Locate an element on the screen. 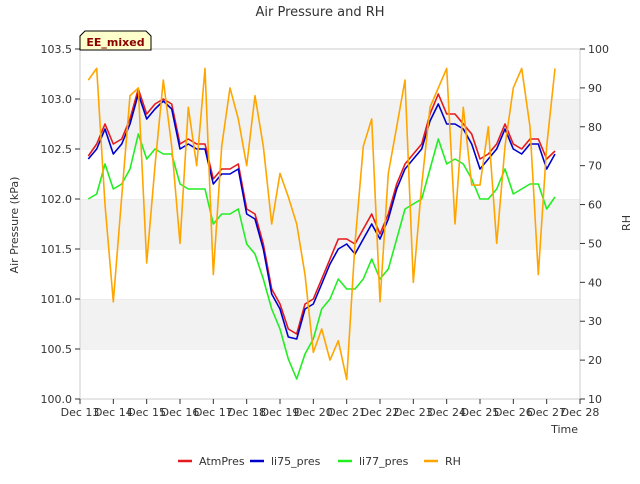 This screenshot has width=640, height=484. legend-item-atmpres: AtmPres is located at coordinates (211, 461).